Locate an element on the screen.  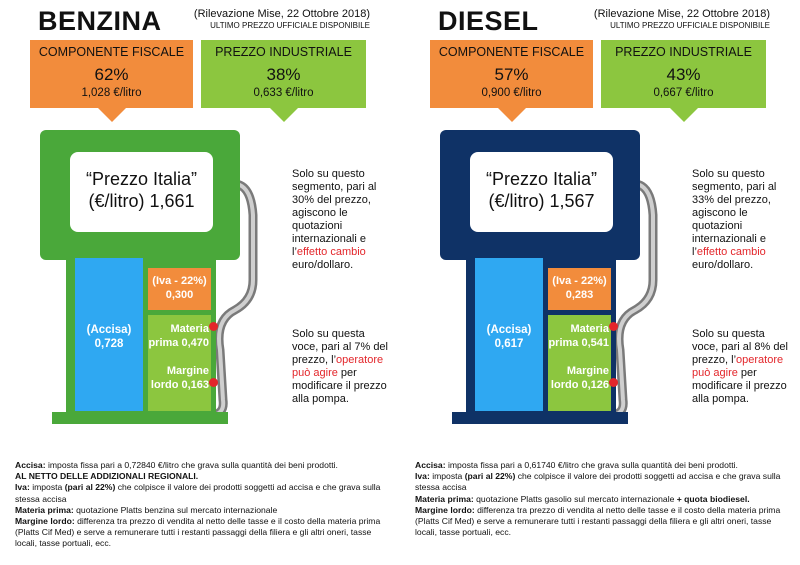
materia-value: prima 0,541 is located at coordinates (578, 343).